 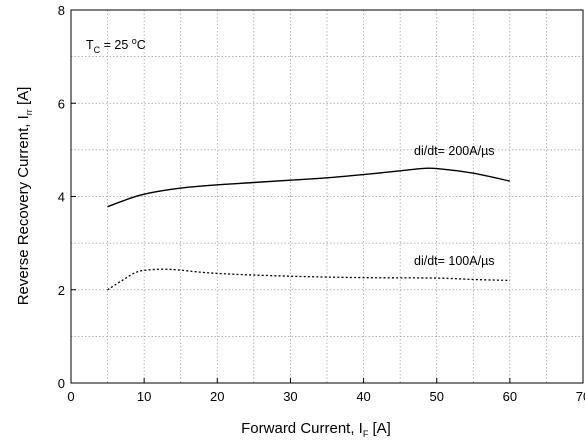 I want to click on y-tick-label: 6, so click(x=61, y=103).